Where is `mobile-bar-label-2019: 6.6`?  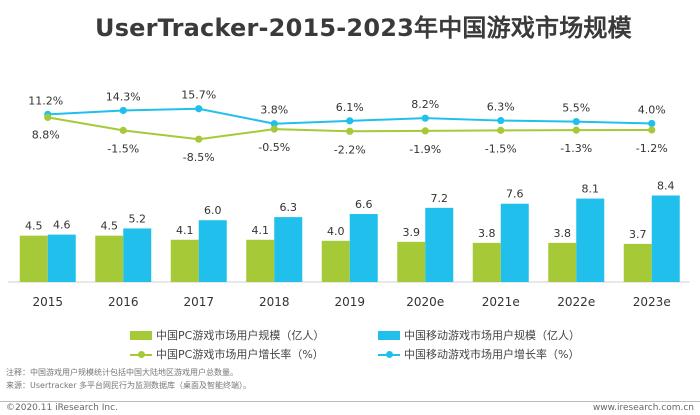 mobile-bar-label-2019: 6.6 is located at coordinates (364, 204).